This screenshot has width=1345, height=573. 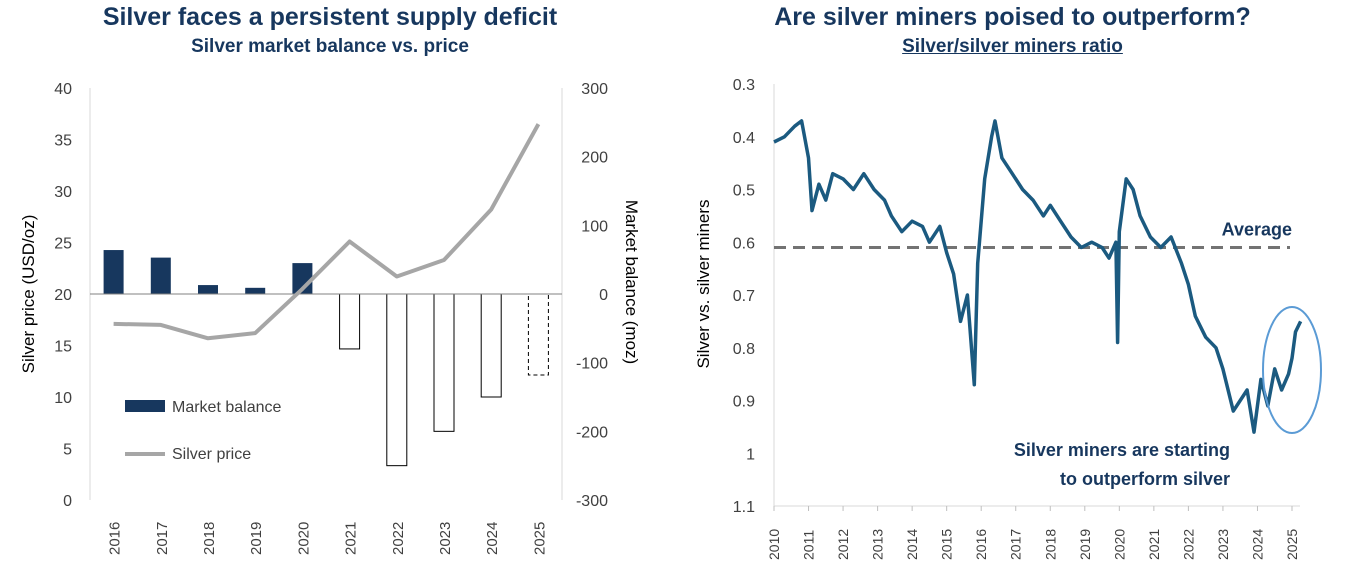 What do you see at coordinates (592, 364) in the screenshot?
I see `right-y-tick-label: -100` at bounding box center [592, 364].